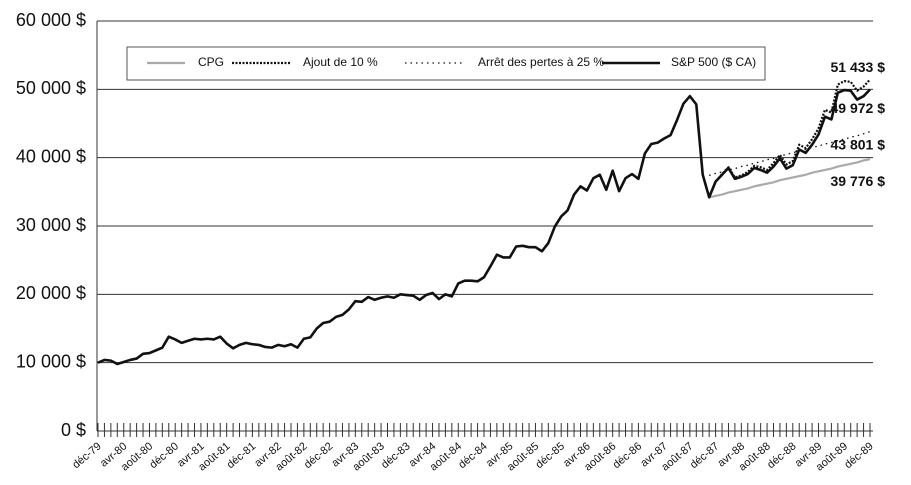 This screenshot has height=485, width=911. Describe the element at coordinates (51, 361) in the screenshot. I see `y-tick-label: 10 000 $` at that location.